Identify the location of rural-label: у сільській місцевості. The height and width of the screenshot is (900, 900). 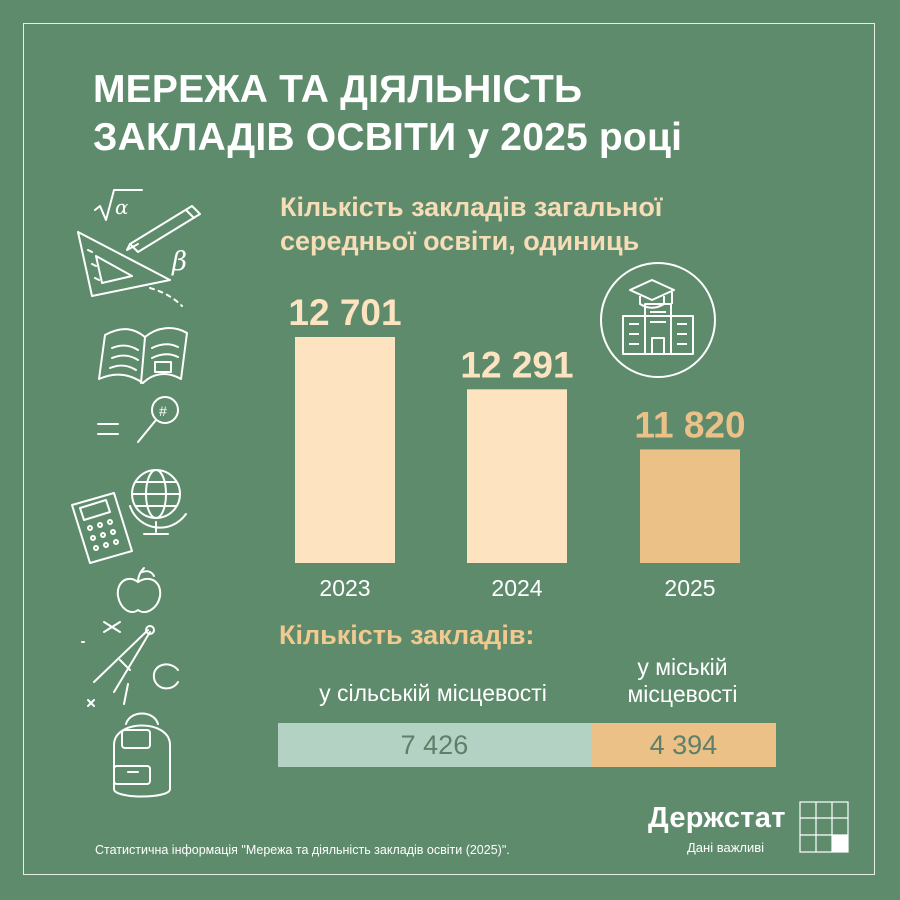
(433, 693).